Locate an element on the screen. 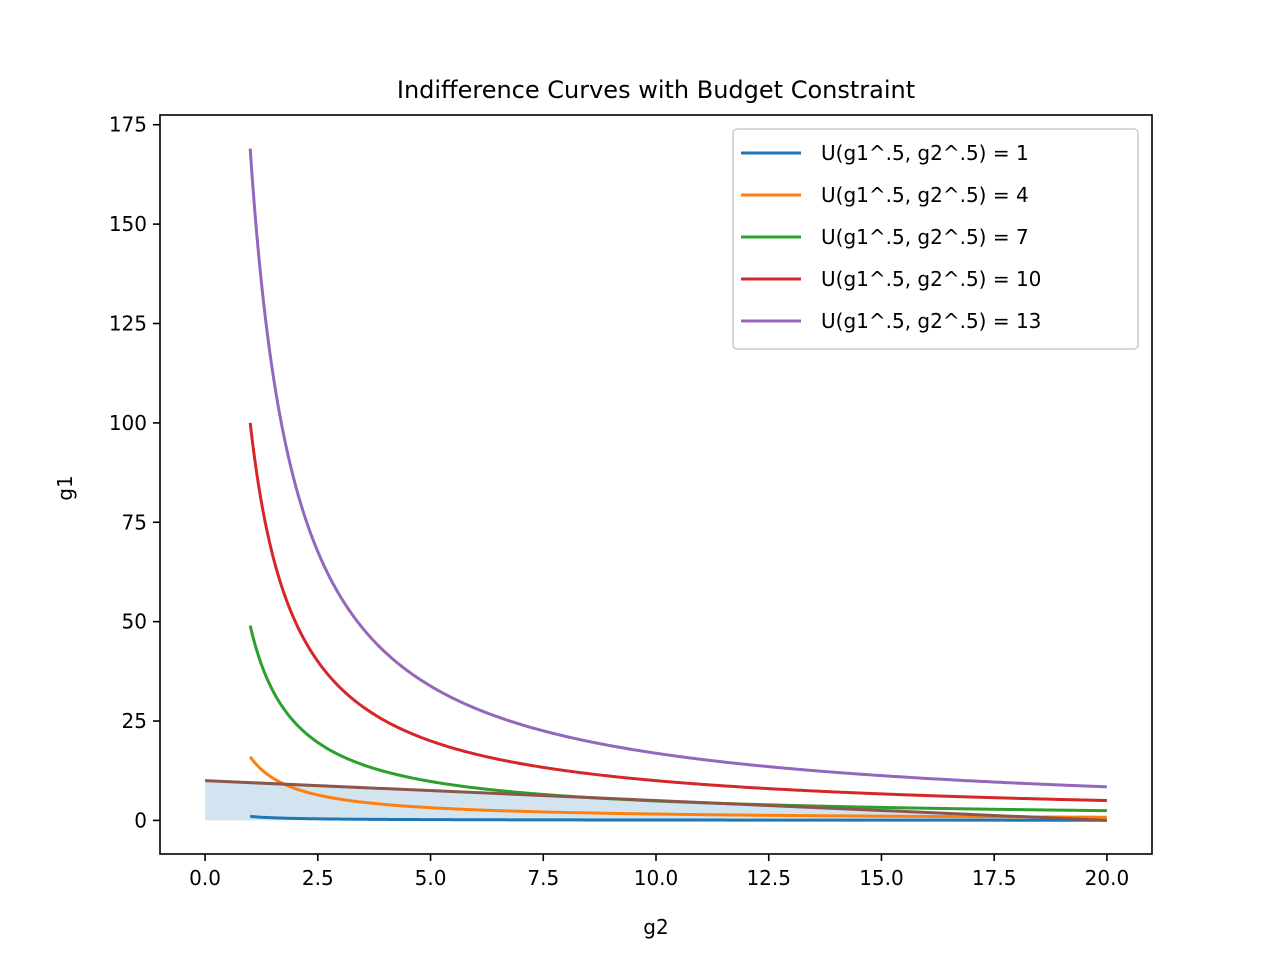 The width and height of the screenshot is (1280, 960). x-tick-label: 12.5 is located at coordinates (768, 878).